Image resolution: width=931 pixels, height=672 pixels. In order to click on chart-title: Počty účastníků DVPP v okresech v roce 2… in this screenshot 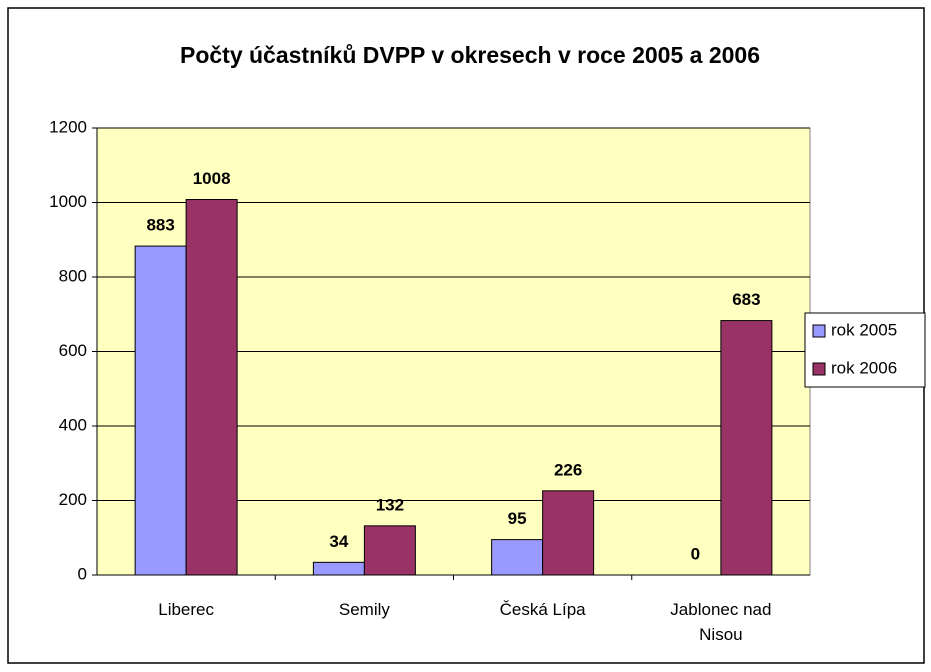, I will do `click(470, 55)`.